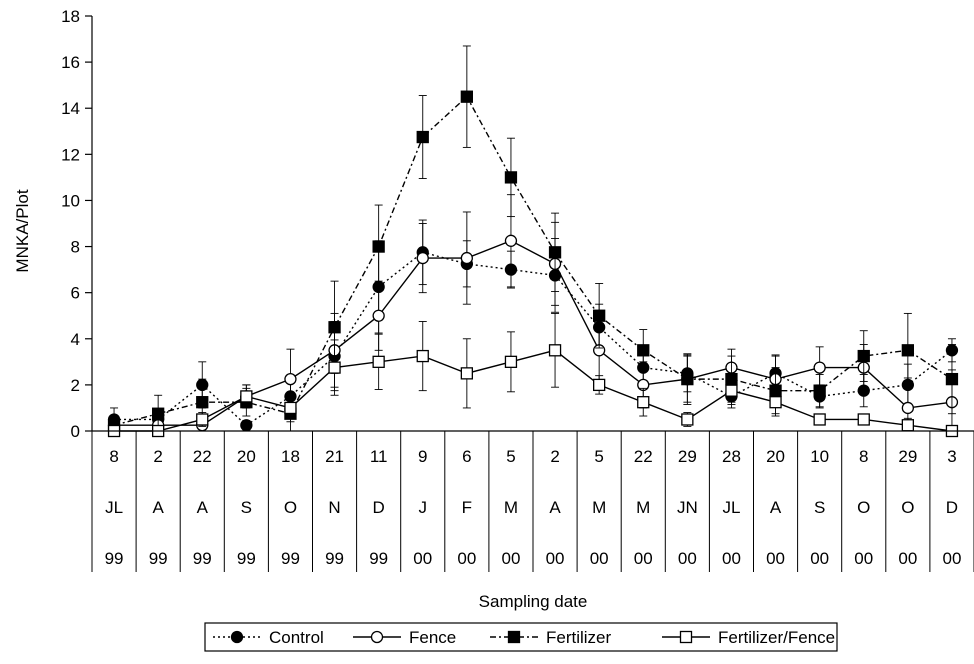  Describe the element at coordinates (731, 456) in the screenshot. I see `date-day-label: 28` at that location.